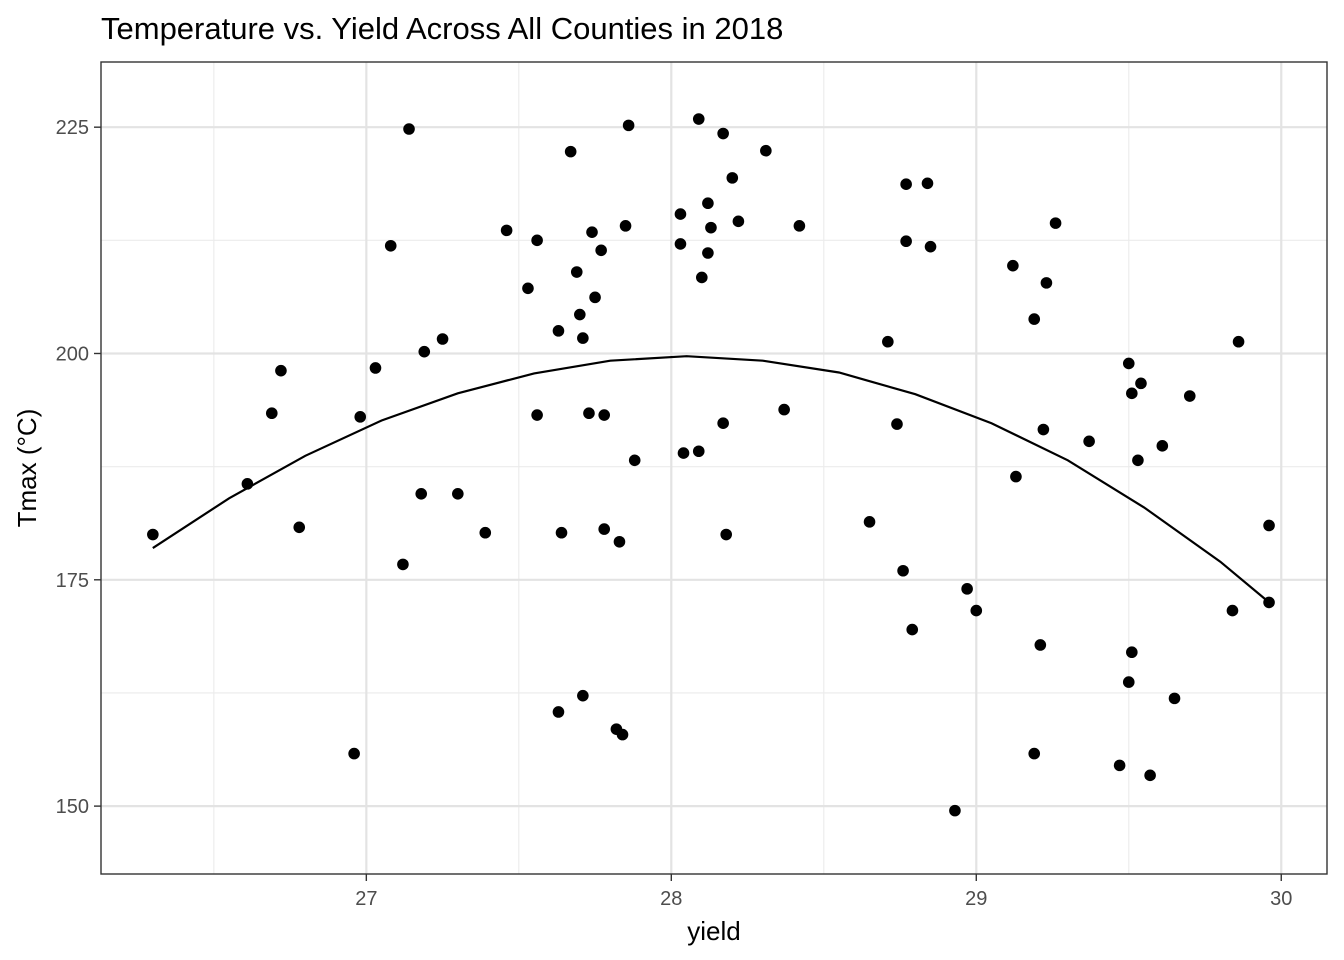 The height and width of the screenshot is (960, 1344). I want to click on x-tick-label: 30, so click(1281, 899).